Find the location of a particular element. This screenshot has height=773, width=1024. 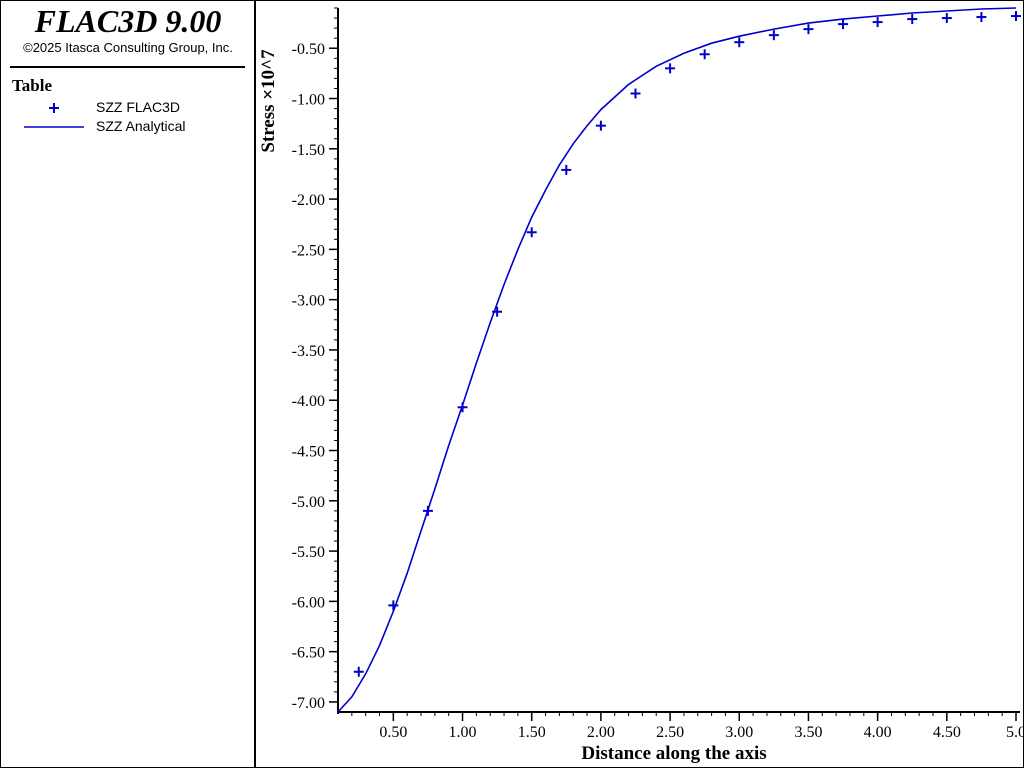

y-tick-label: -6.00 is located at coordinates (308, 602).